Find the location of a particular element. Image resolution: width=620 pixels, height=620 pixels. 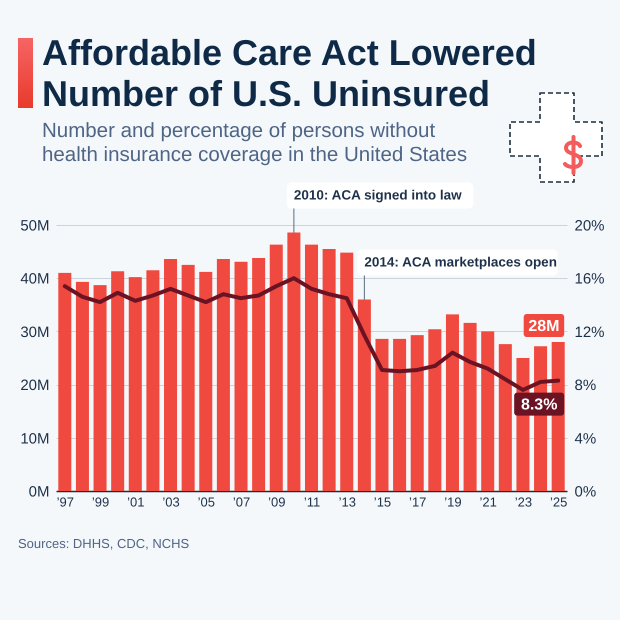

y2-tick-label: 12% is located at coordinates (589, 332).